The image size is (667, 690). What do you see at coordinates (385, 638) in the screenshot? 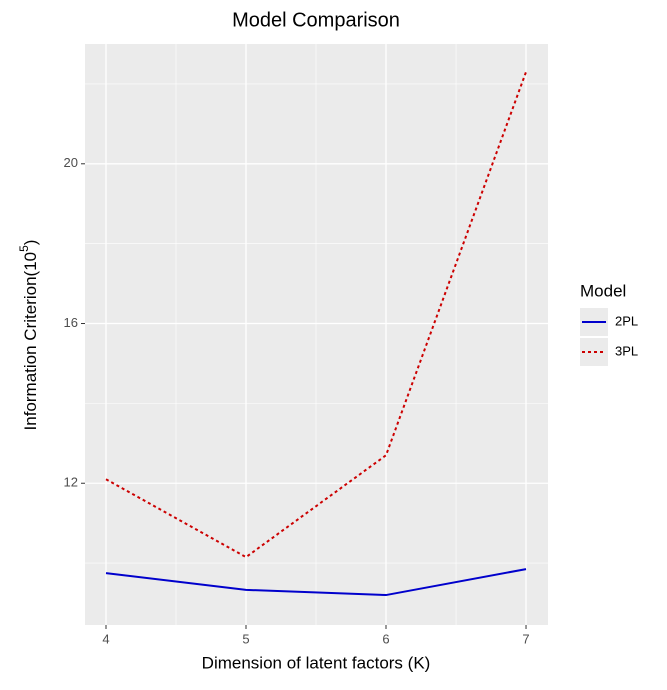
I see `x-tick-label: 6` at bounding box center [385, 638].